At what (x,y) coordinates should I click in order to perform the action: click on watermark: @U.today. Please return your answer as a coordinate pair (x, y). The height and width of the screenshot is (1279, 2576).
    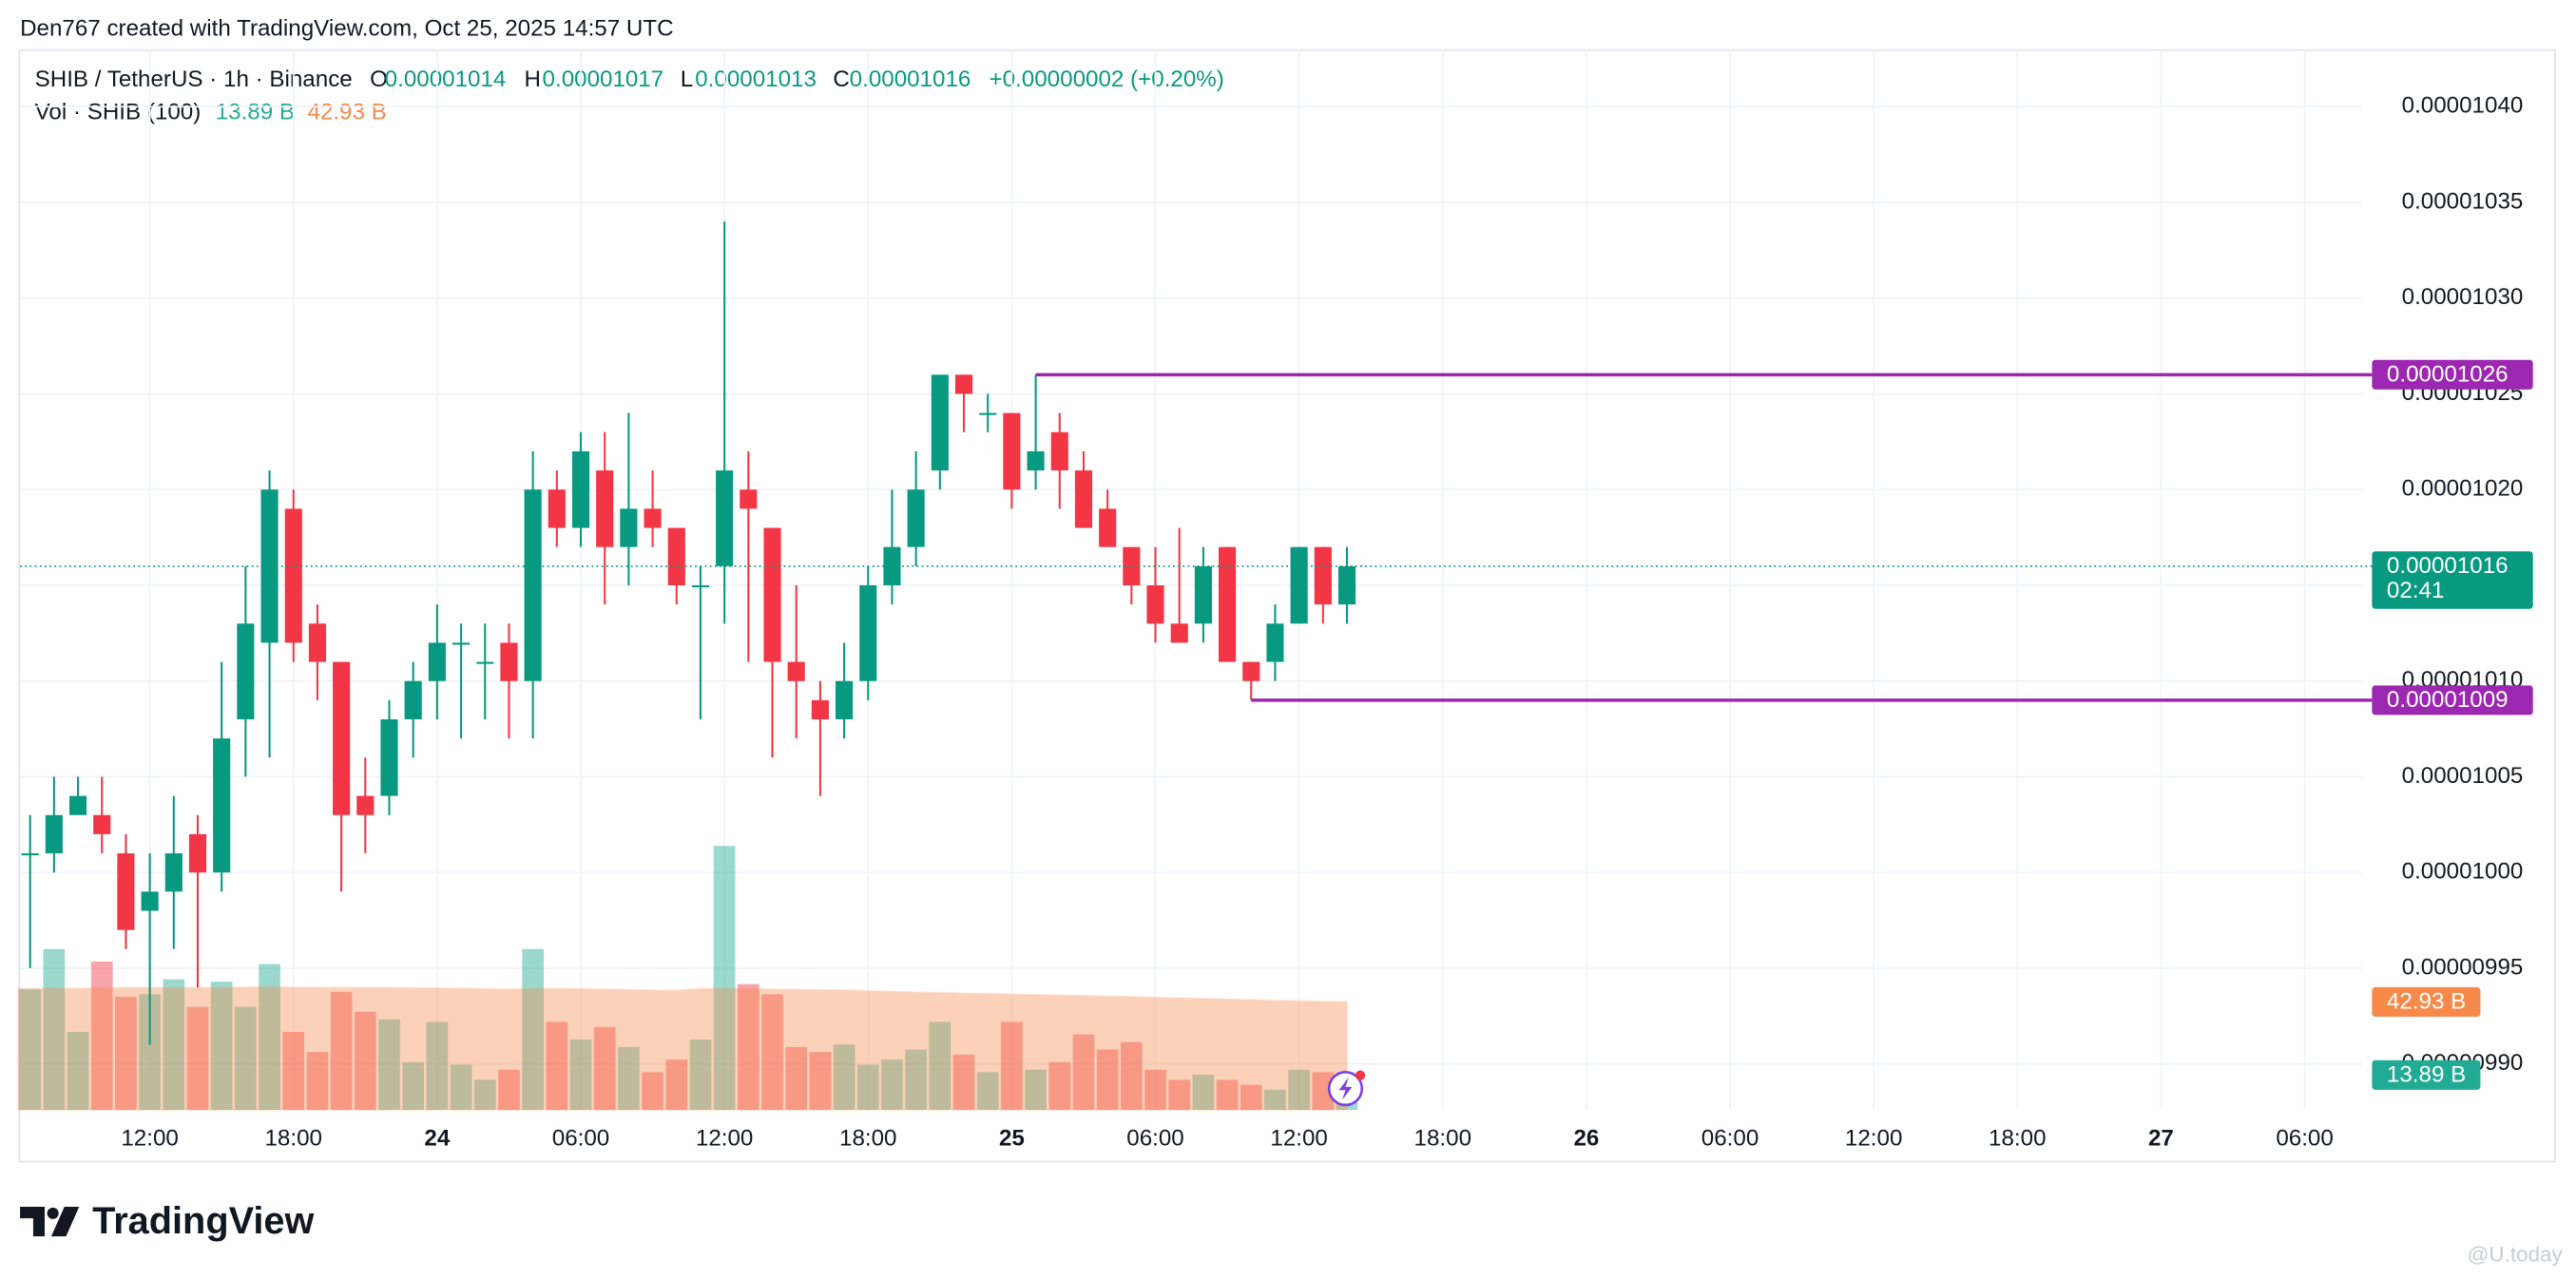
    Looking at the image, I should click on (2516, 1255).